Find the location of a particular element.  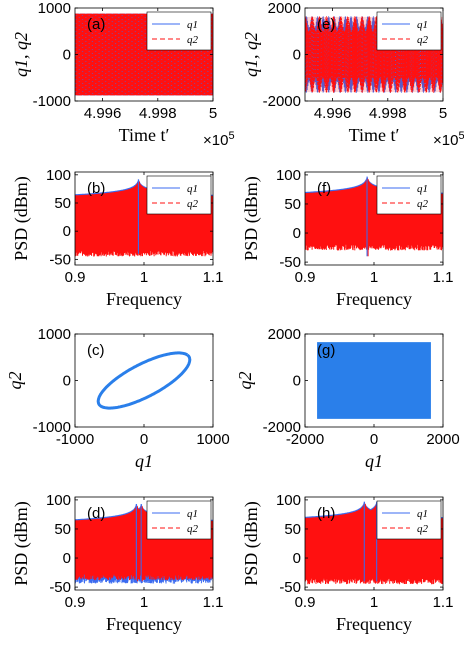

legend-label-q1-a: q1 is located at coordinates (192, 25).